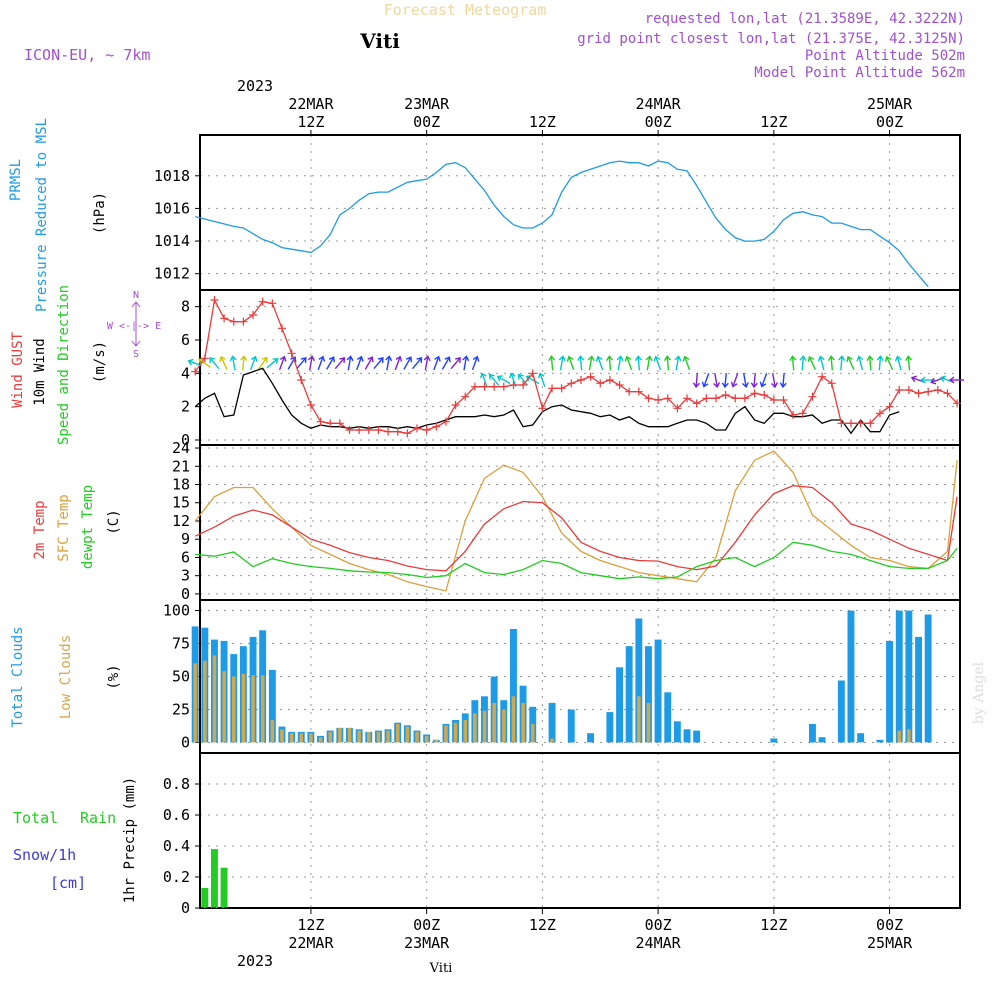 Image resolution: width=1000 pixels, height=1000 pixels. Describe the element at coordinates (100, 362) in the screenshot. I see `wind-unit: (m/s)` at that location.